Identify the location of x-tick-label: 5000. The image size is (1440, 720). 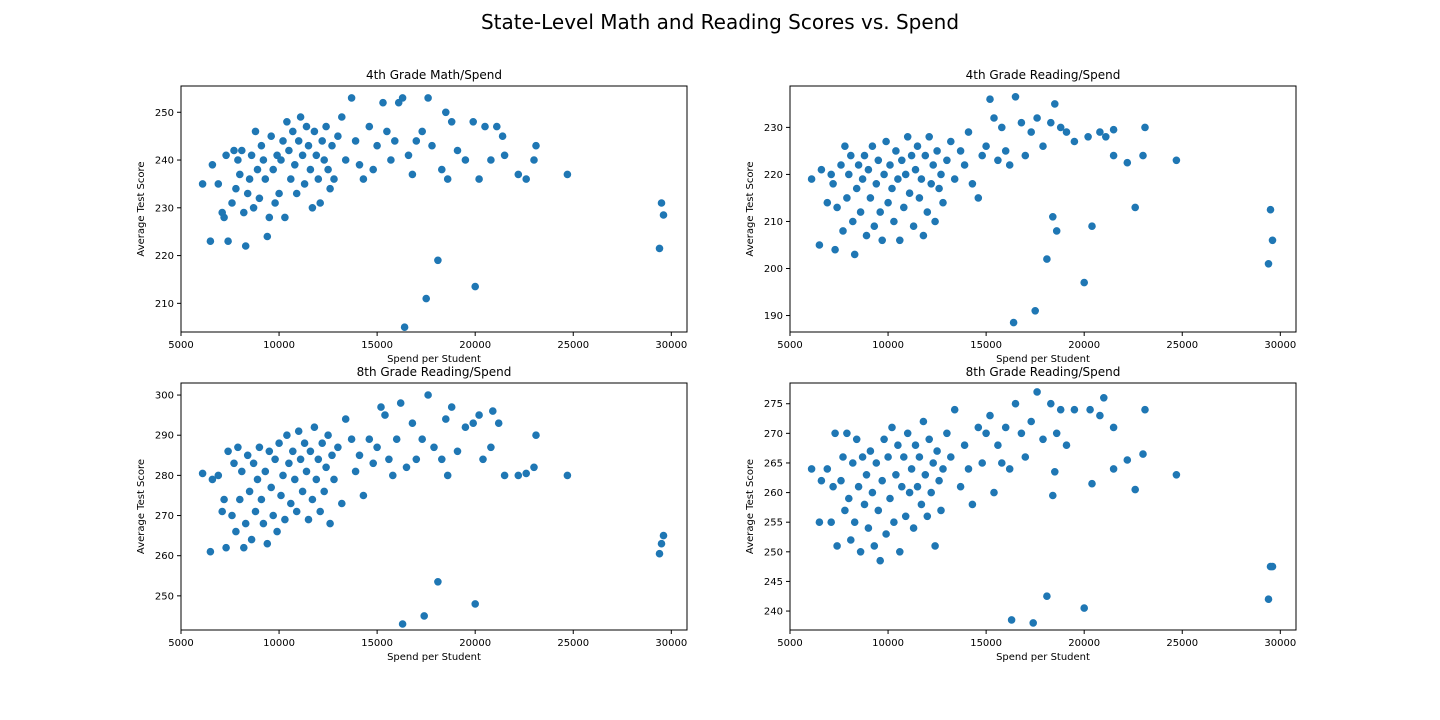
(180, 643).